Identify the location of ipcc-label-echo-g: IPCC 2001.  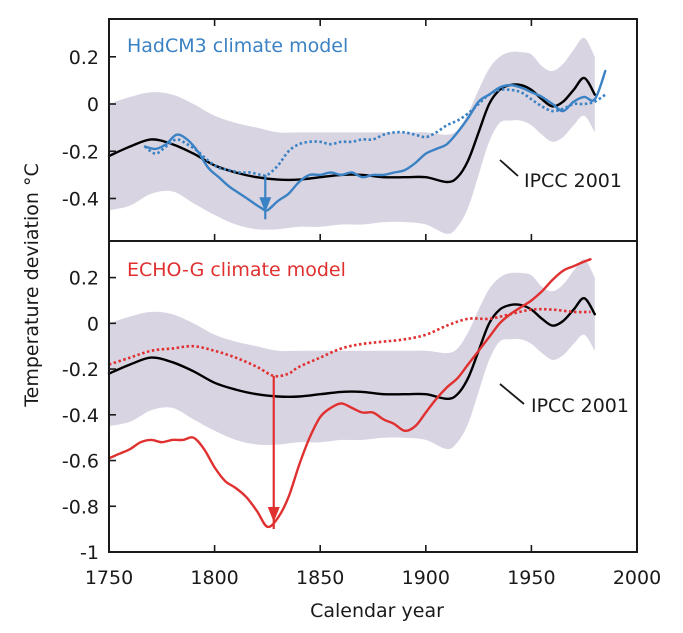
(580, 406).